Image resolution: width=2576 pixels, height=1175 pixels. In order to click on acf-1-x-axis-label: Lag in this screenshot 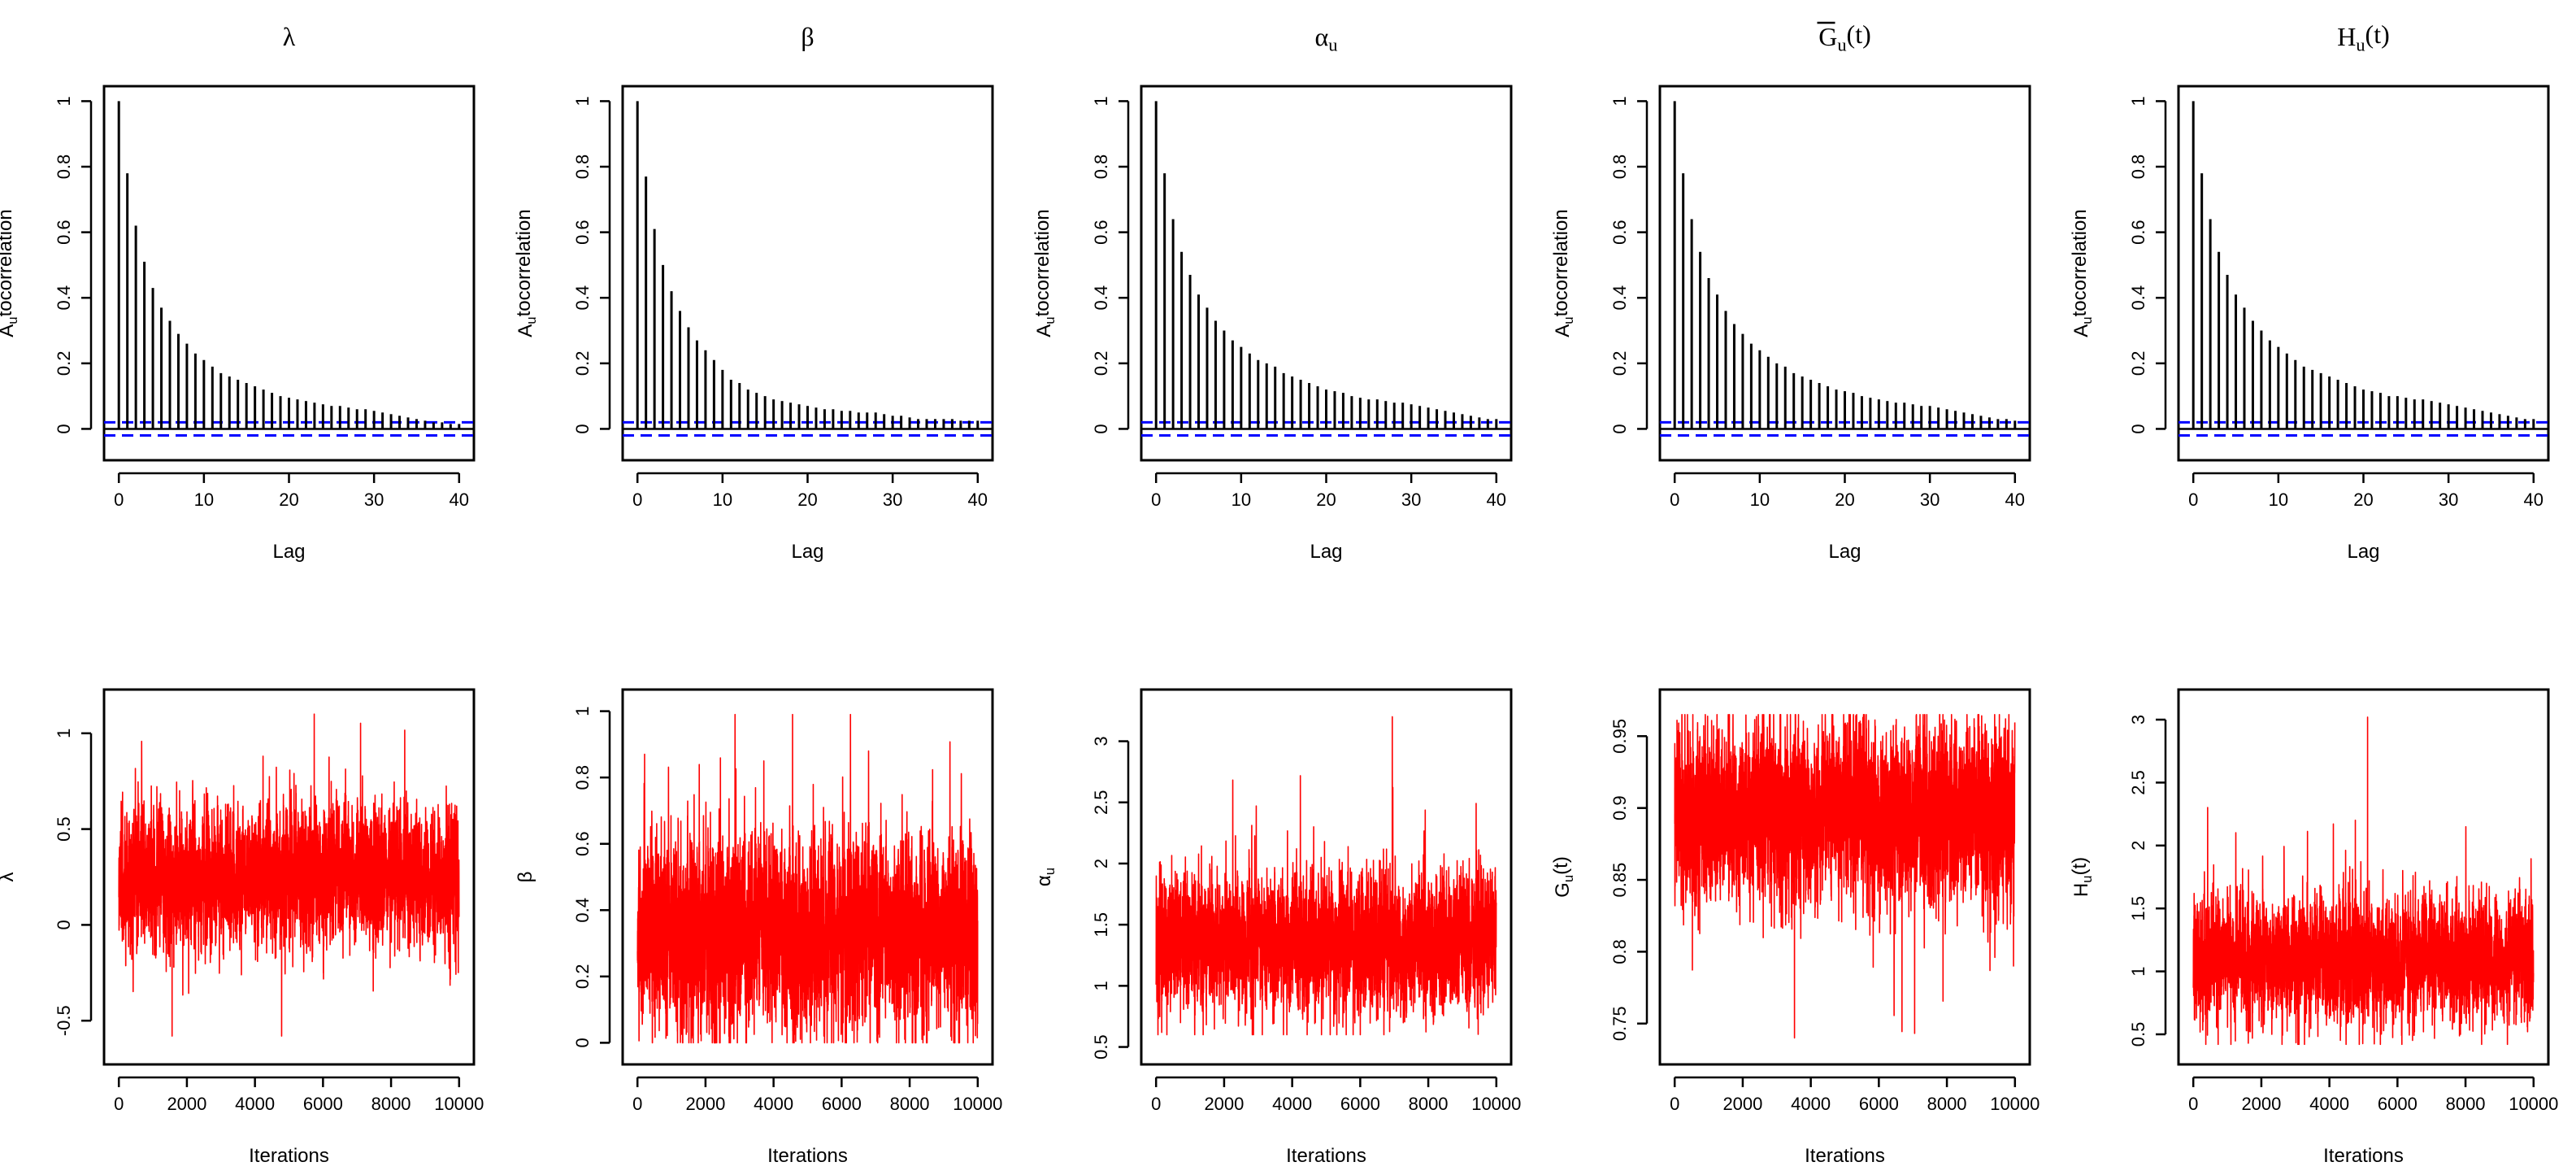, I will do `click(288, 552)`.